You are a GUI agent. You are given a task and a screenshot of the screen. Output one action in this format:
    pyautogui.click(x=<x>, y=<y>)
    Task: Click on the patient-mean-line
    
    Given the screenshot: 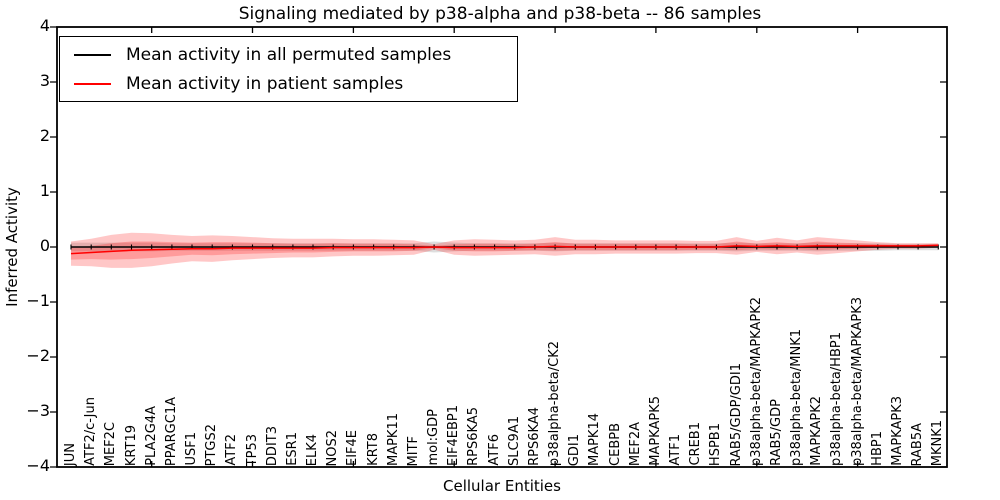 What is the action you would take?
    pyautogui.click(x=504, y=249)
    